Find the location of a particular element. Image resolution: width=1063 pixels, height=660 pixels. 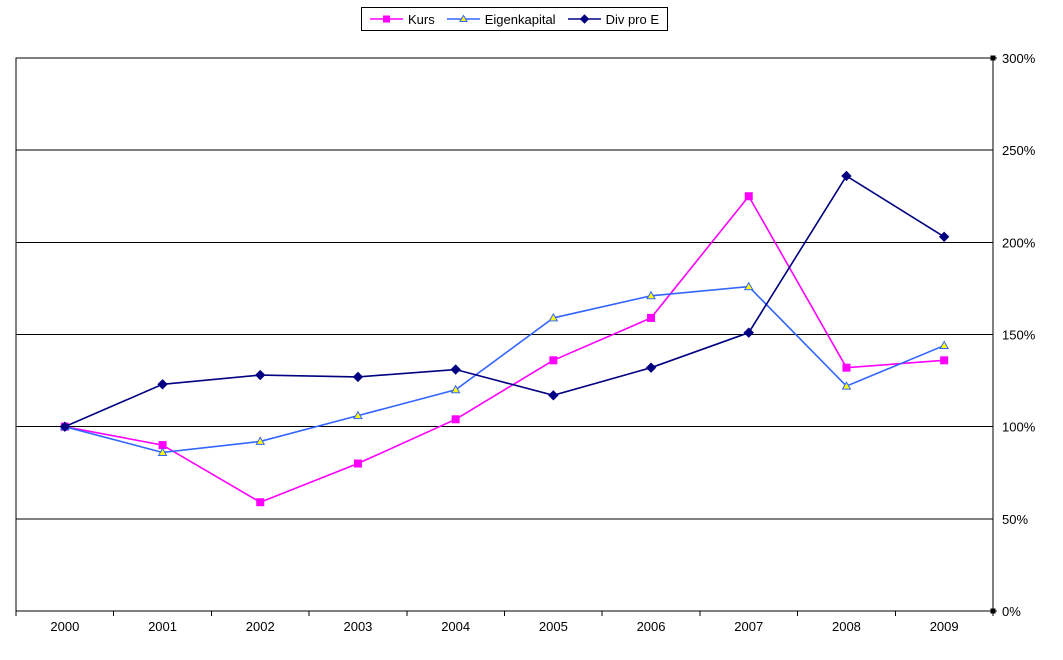

legend-eigenkapital-marker-icon is located at coordinates (463, 18).